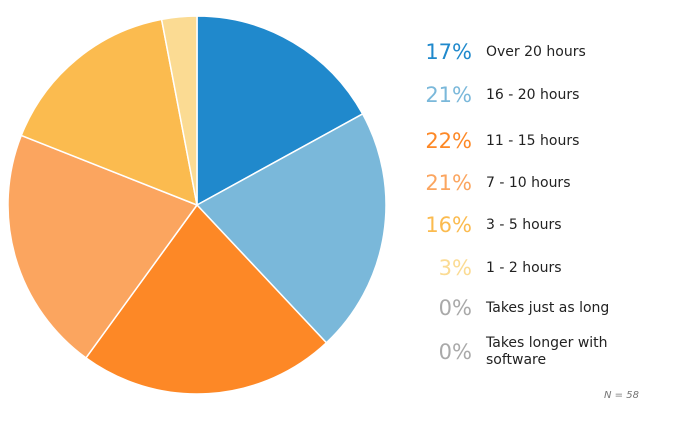 The width and height of the screenshot is (675, 421). I want to click on legend-item: 21% 7 - 10 hours, so click(540, 183).